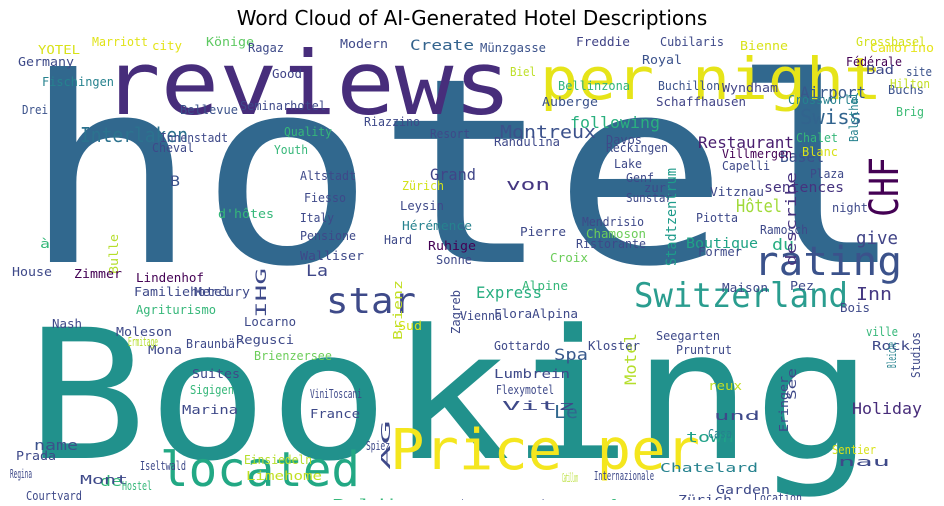 Image resolution: width=944 pixels, height=506 pixels. Describe the element at coordinates (317, 218) in the screenshot. I see `word-italy: Italy` at that location.